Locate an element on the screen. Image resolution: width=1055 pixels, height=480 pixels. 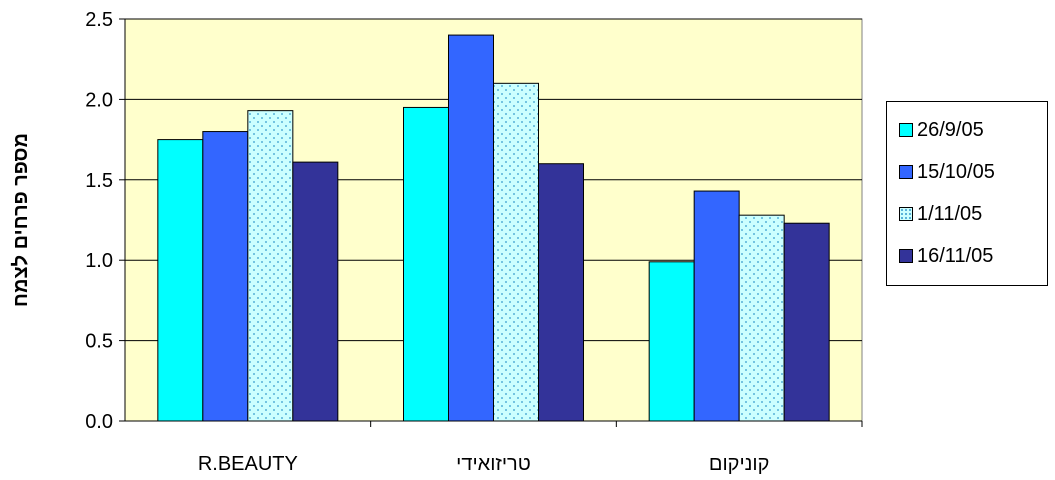
legend-label: 16/11/05 is located at coordinates (955, 255).